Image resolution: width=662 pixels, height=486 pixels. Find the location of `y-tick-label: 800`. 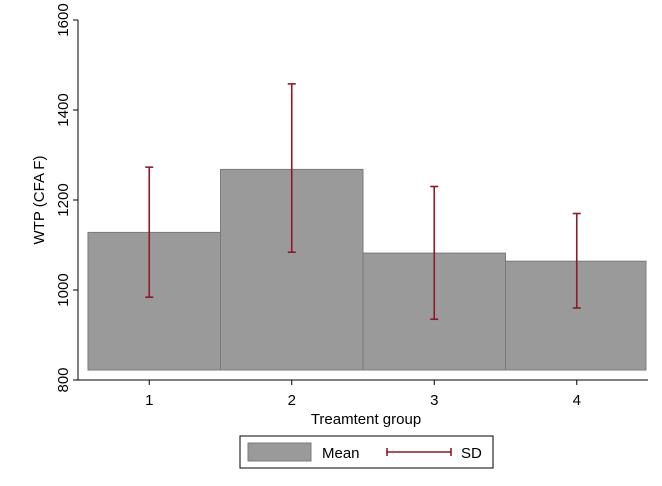

y-tick-label: 800 is located at coordinates (63, 379).